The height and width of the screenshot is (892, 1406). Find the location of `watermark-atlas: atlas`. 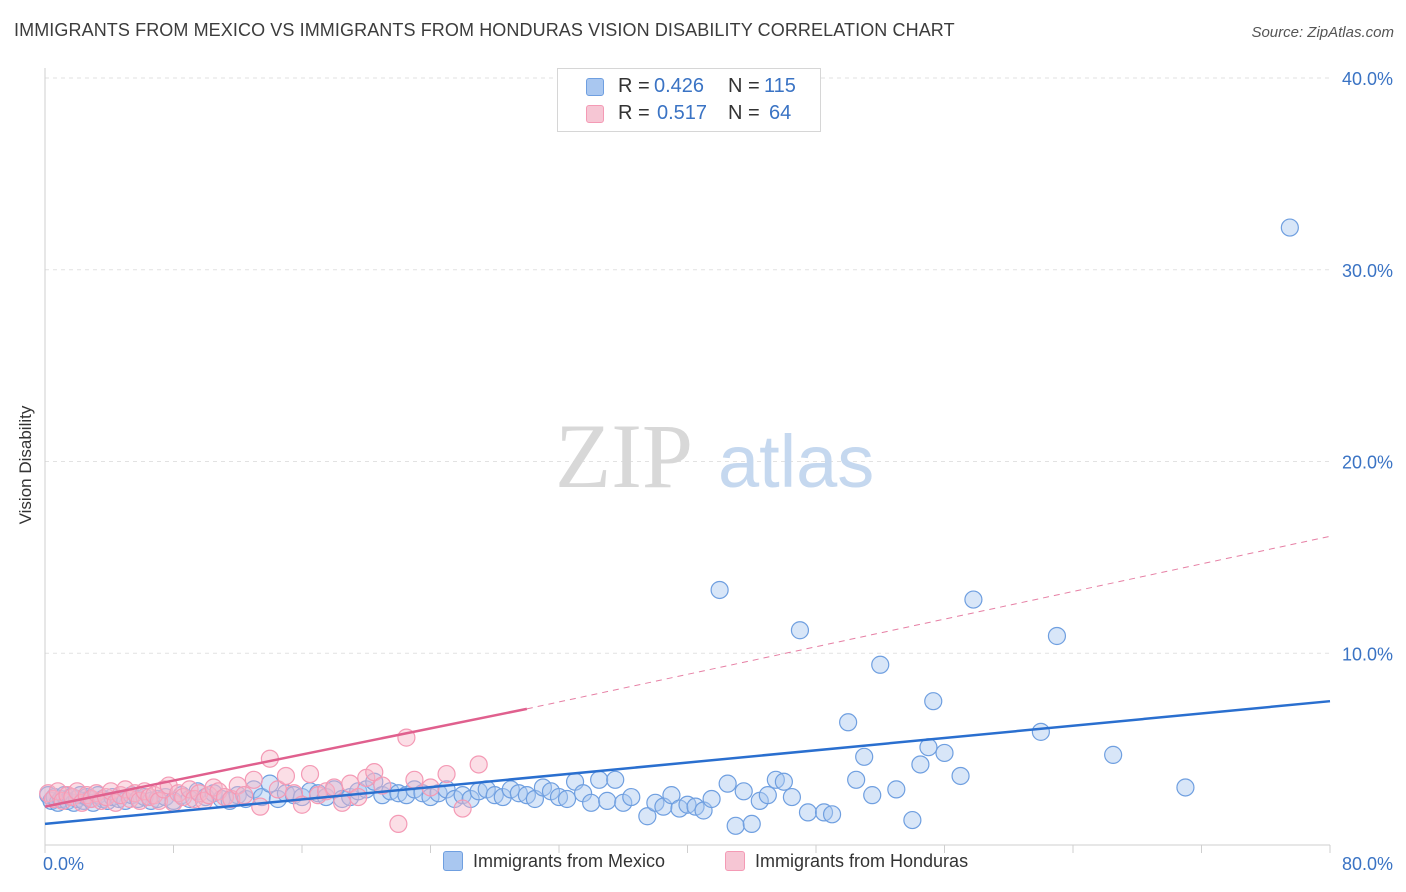

watermark-atlas: atlas is located at coordinates (796, 461).